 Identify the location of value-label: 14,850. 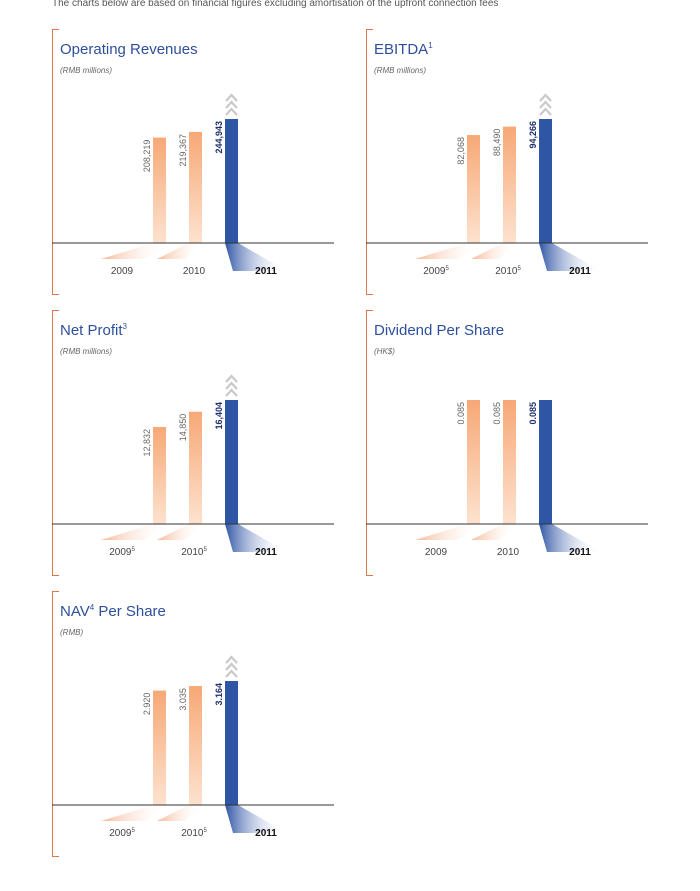
(183, 428).